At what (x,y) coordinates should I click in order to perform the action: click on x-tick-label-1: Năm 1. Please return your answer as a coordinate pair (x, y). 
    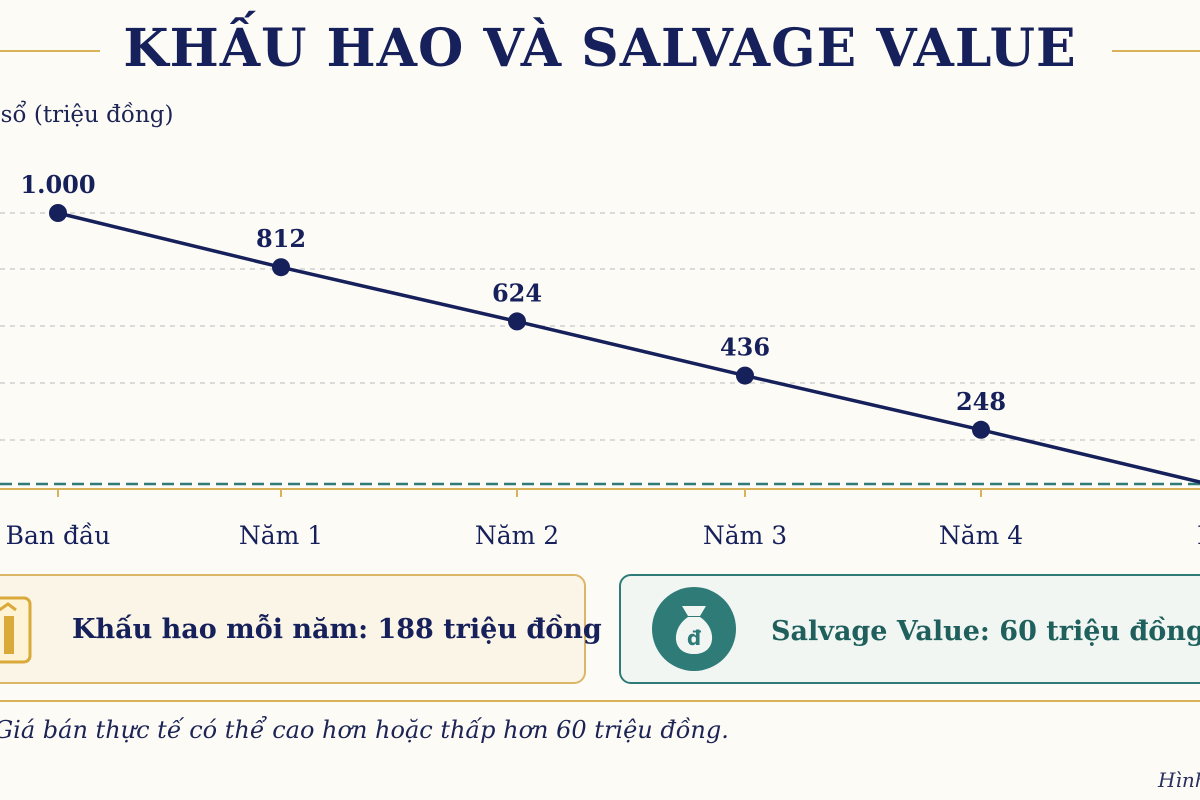
    Looking at the image, I should click on (281, 535).